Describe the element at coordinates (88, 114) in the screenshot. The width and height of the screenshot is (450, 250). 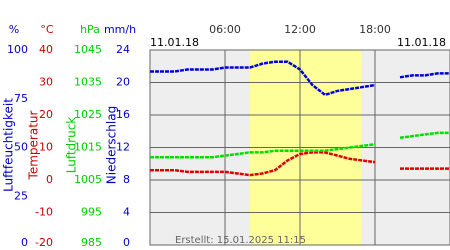
I see `y-tick-label: 1025` at that location.